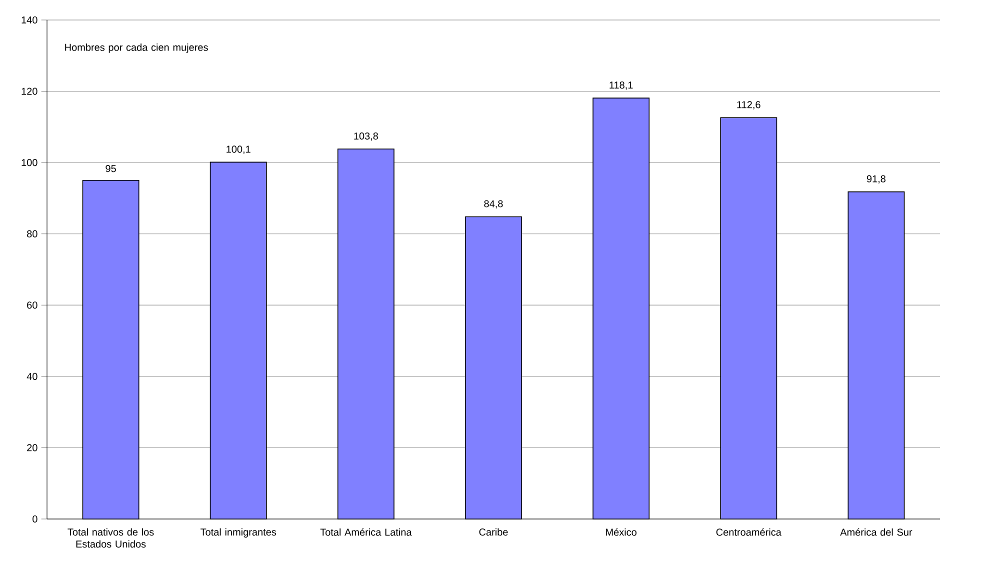  What do you see at coordinates (238, 533) in the screenshot?
I see `x-tick-label: Total inmigrantes` at bounding box center [238, 533].